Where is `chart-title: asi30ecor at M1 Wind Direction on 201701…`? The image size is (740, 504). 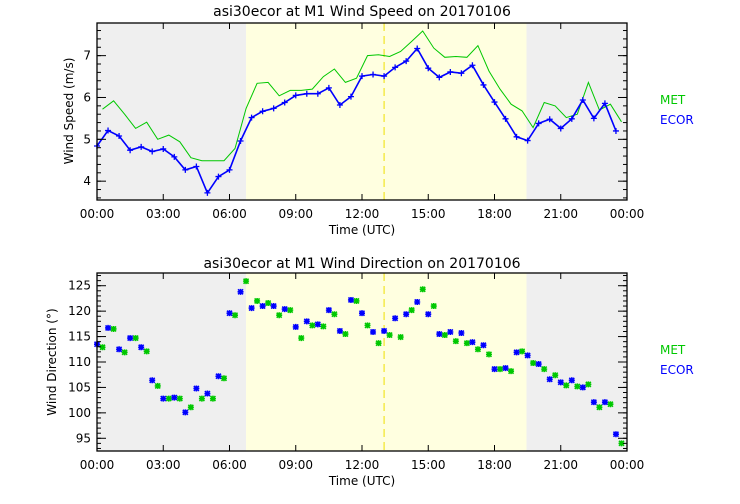 chart-title: asi30ecor at M1 Wind Direction on 201701… is located at coordinates (361, 264).